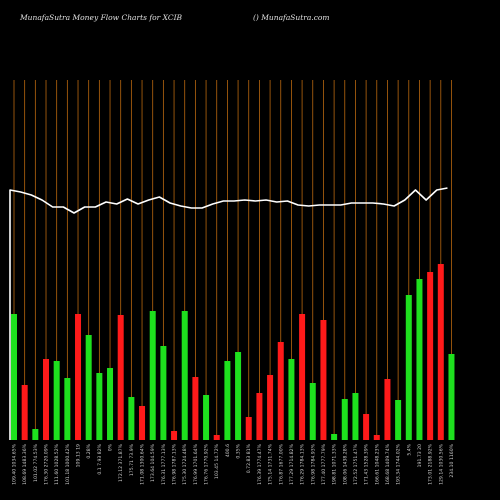 This screenshot has height=500, width=500. Describe the element at coordinates (196, 464) in the screenshot. I see `x-tick-label: 176.99 1701.64%` at that location.